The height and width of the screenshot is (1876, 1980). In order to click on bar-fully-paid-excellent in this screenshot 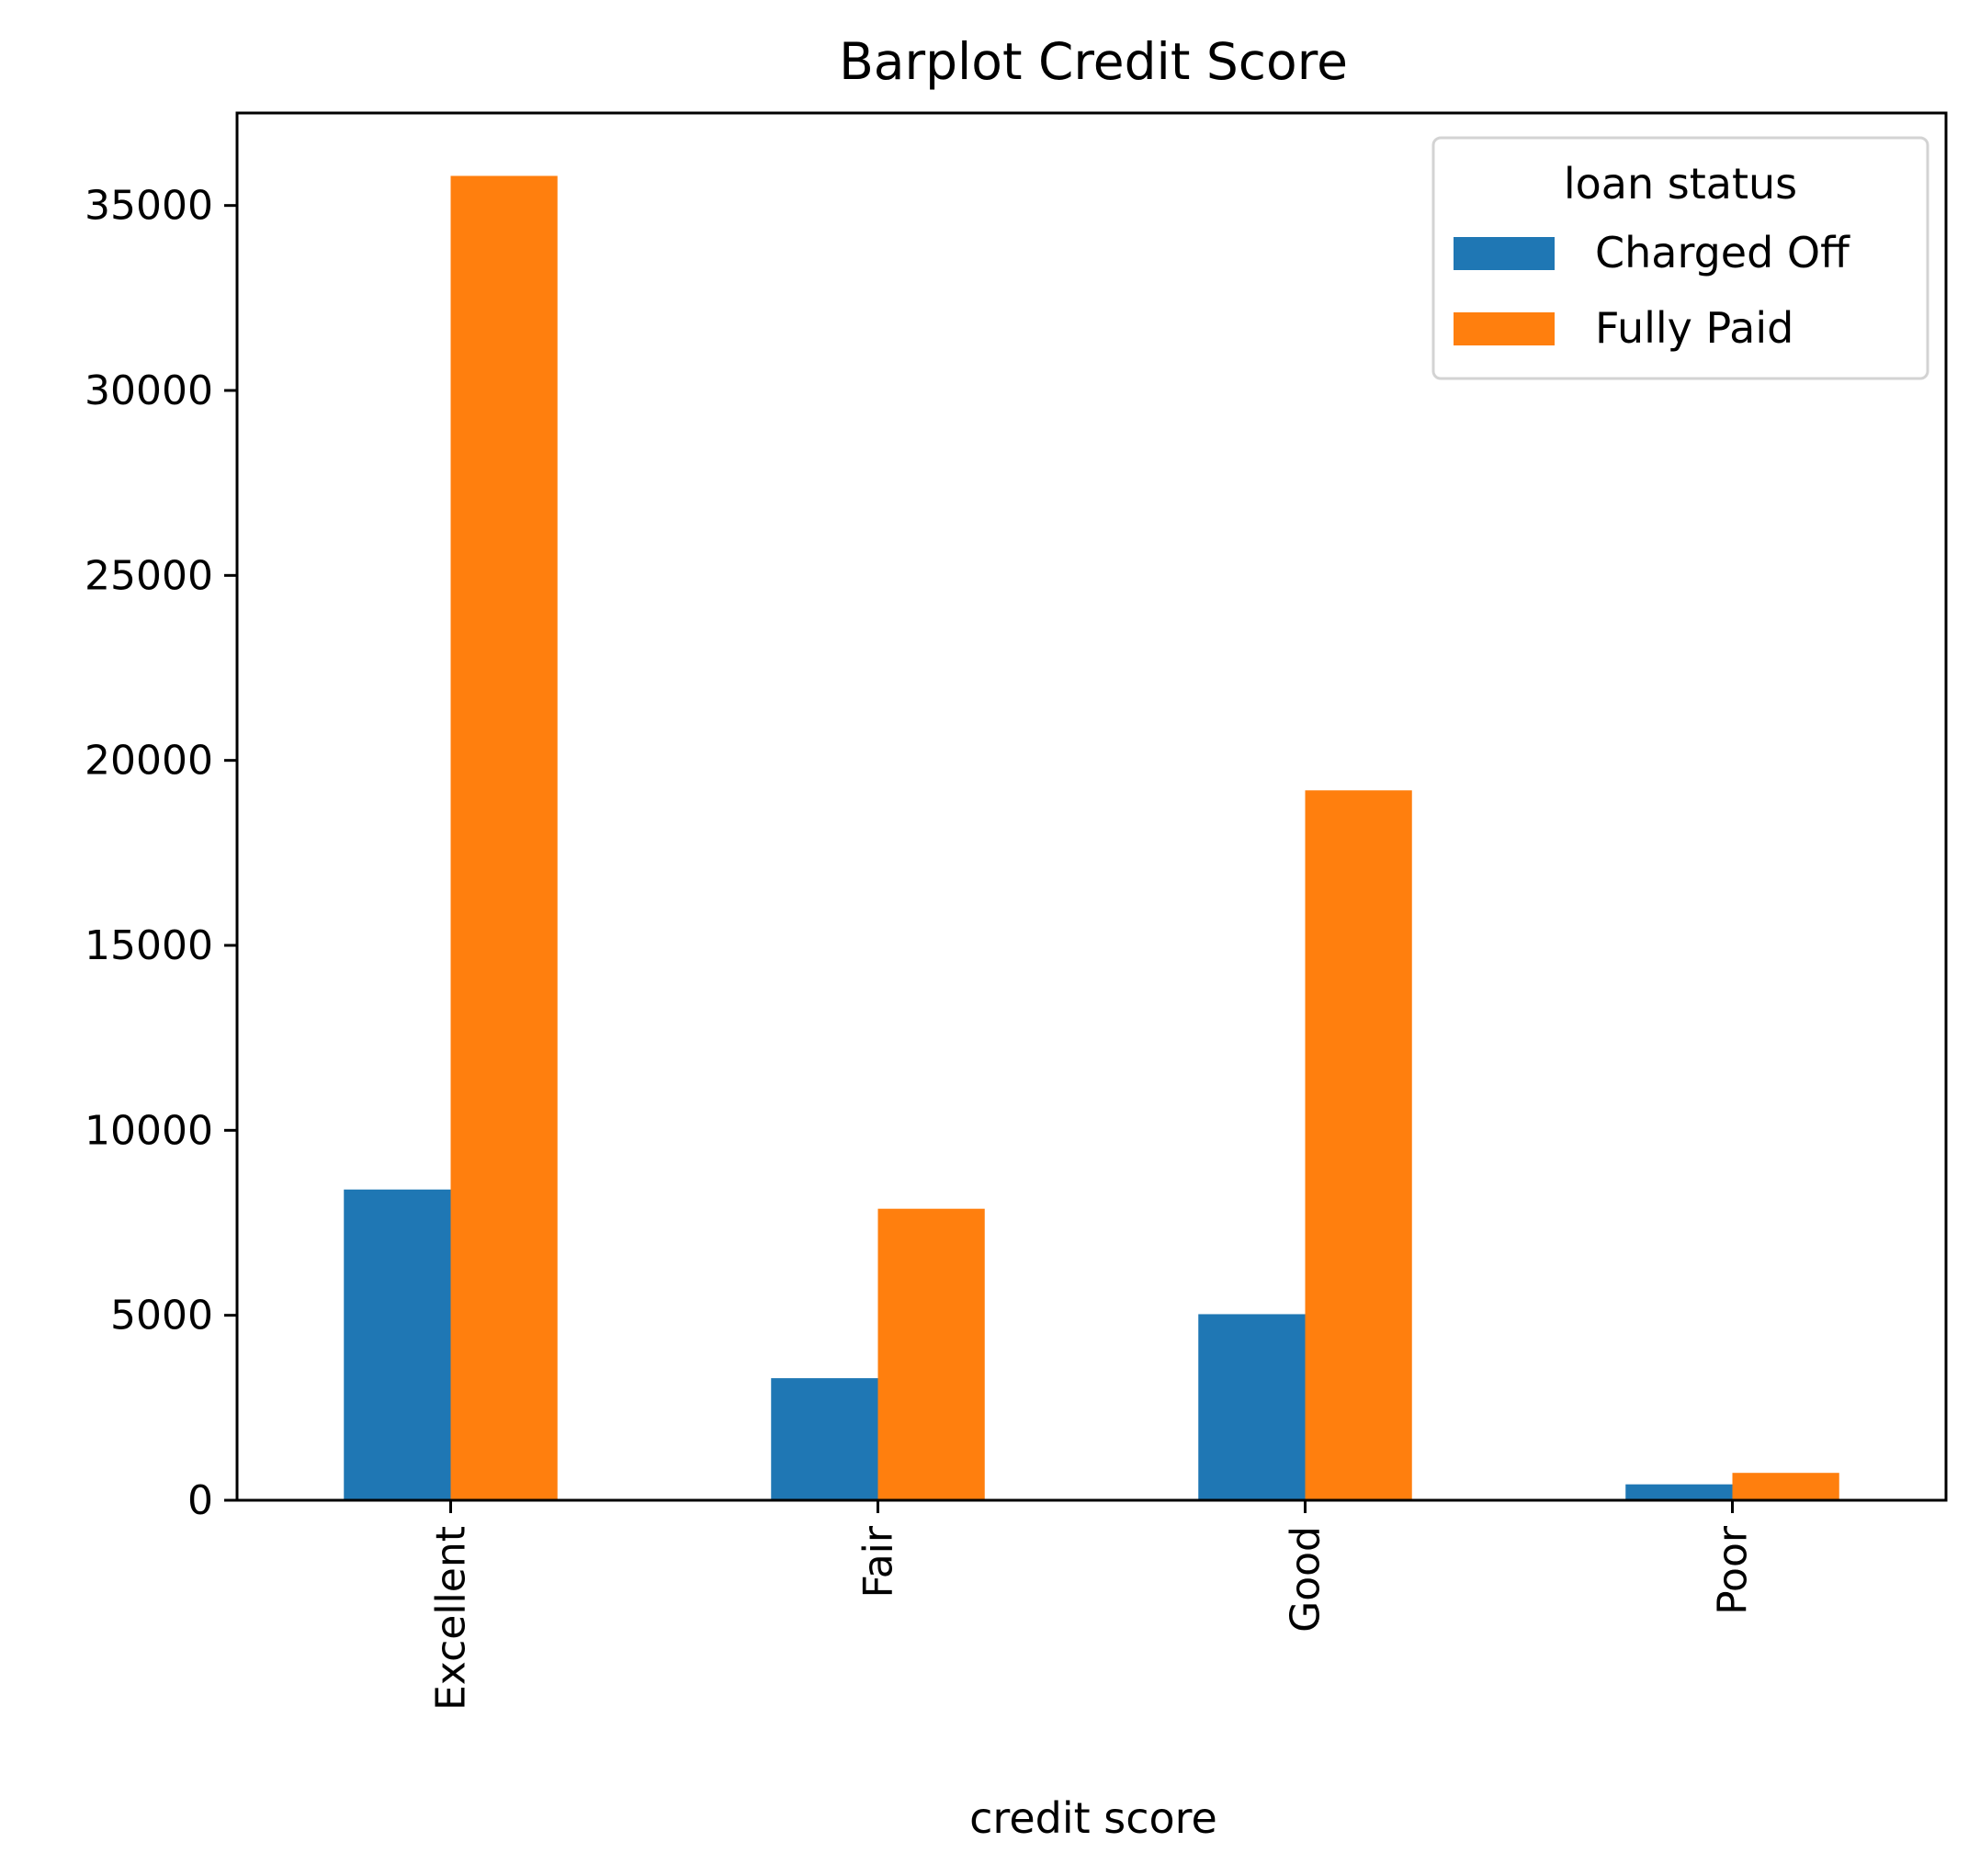, I will do `click(504, 837)`.